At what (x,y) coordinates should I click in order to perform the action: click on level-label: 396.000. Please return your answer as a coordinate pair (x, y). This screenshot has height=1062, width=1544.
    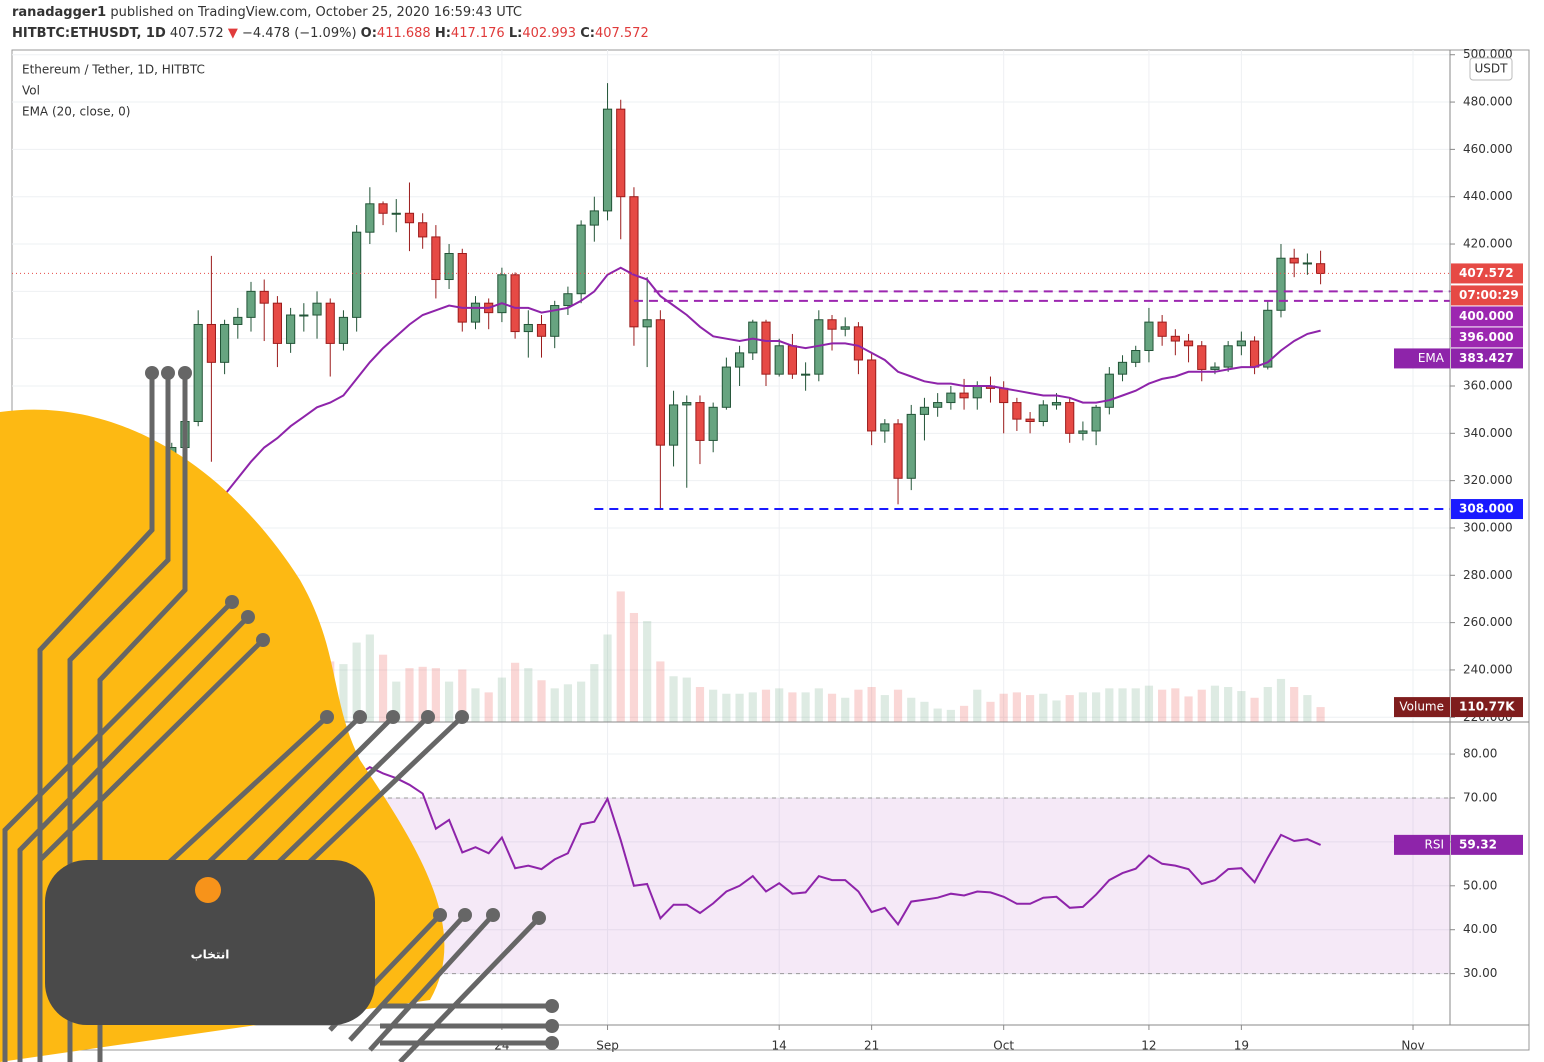
    Looking at the image, I should click on (1486, 337).